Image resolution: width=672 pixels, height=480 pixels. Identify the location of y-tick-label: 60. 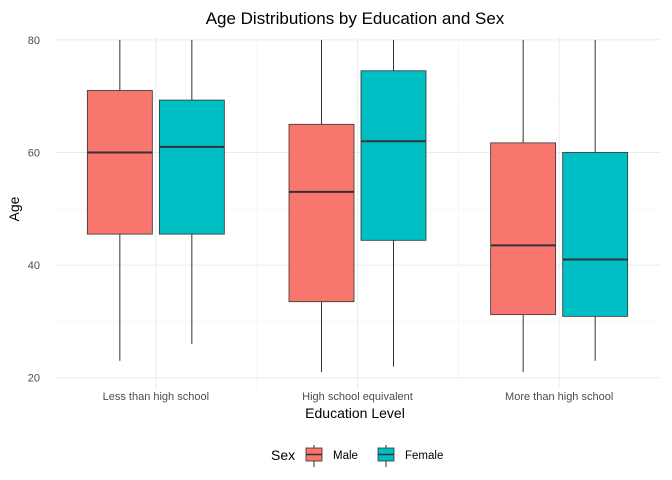
(34, 153).